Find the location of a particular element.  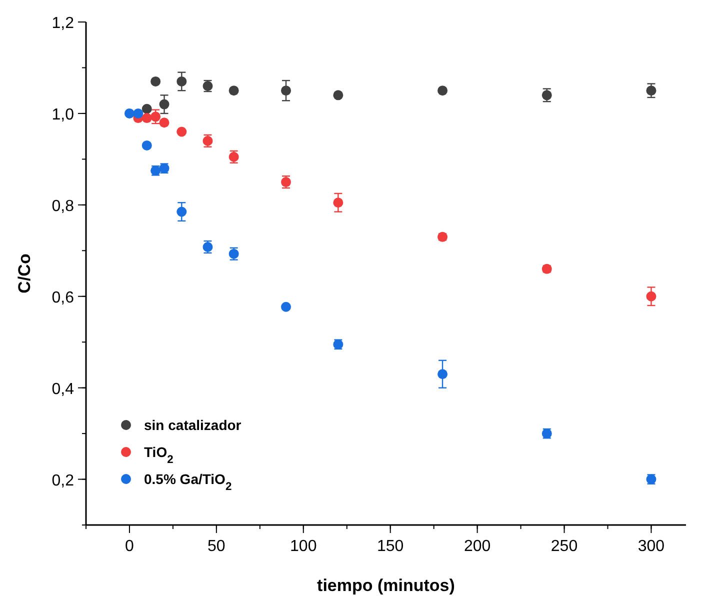

x-tick-label: 0 is located at coordinates (129, 546).